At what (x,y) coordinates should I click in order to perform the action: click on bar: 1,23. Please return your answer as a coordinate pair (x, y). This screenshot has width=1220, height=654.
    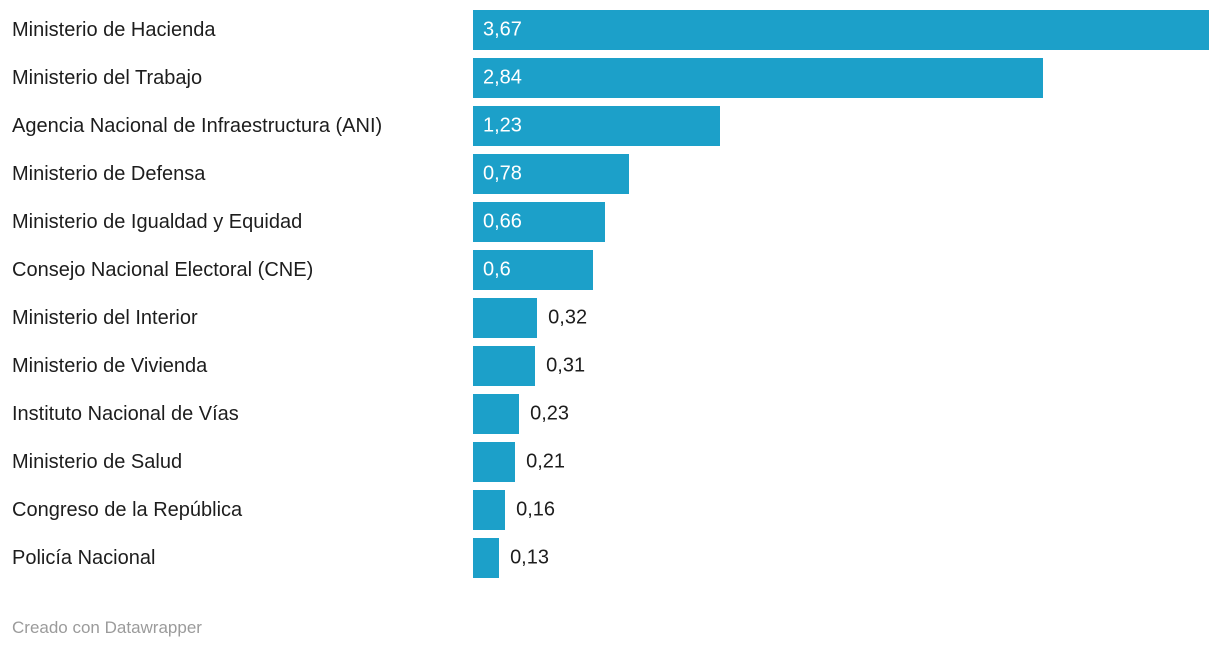
    Looking at the image, I should click on (596, 126).